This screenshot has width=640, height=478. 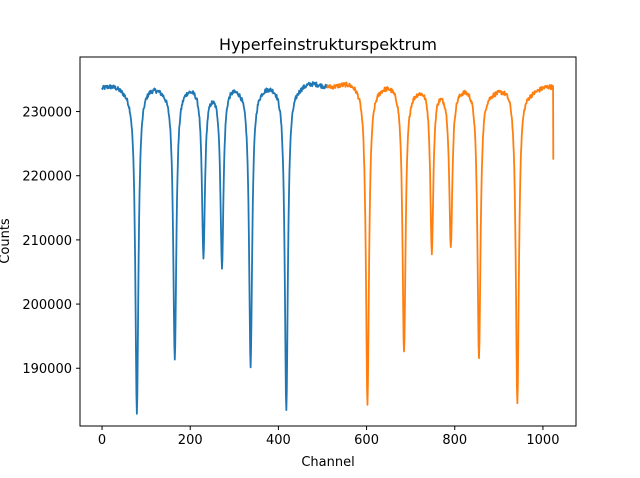 What do you see at coordinates (6, 241) in the screenshot?
I see `y-axis-title: Counts` at bounding box center [6, 241].